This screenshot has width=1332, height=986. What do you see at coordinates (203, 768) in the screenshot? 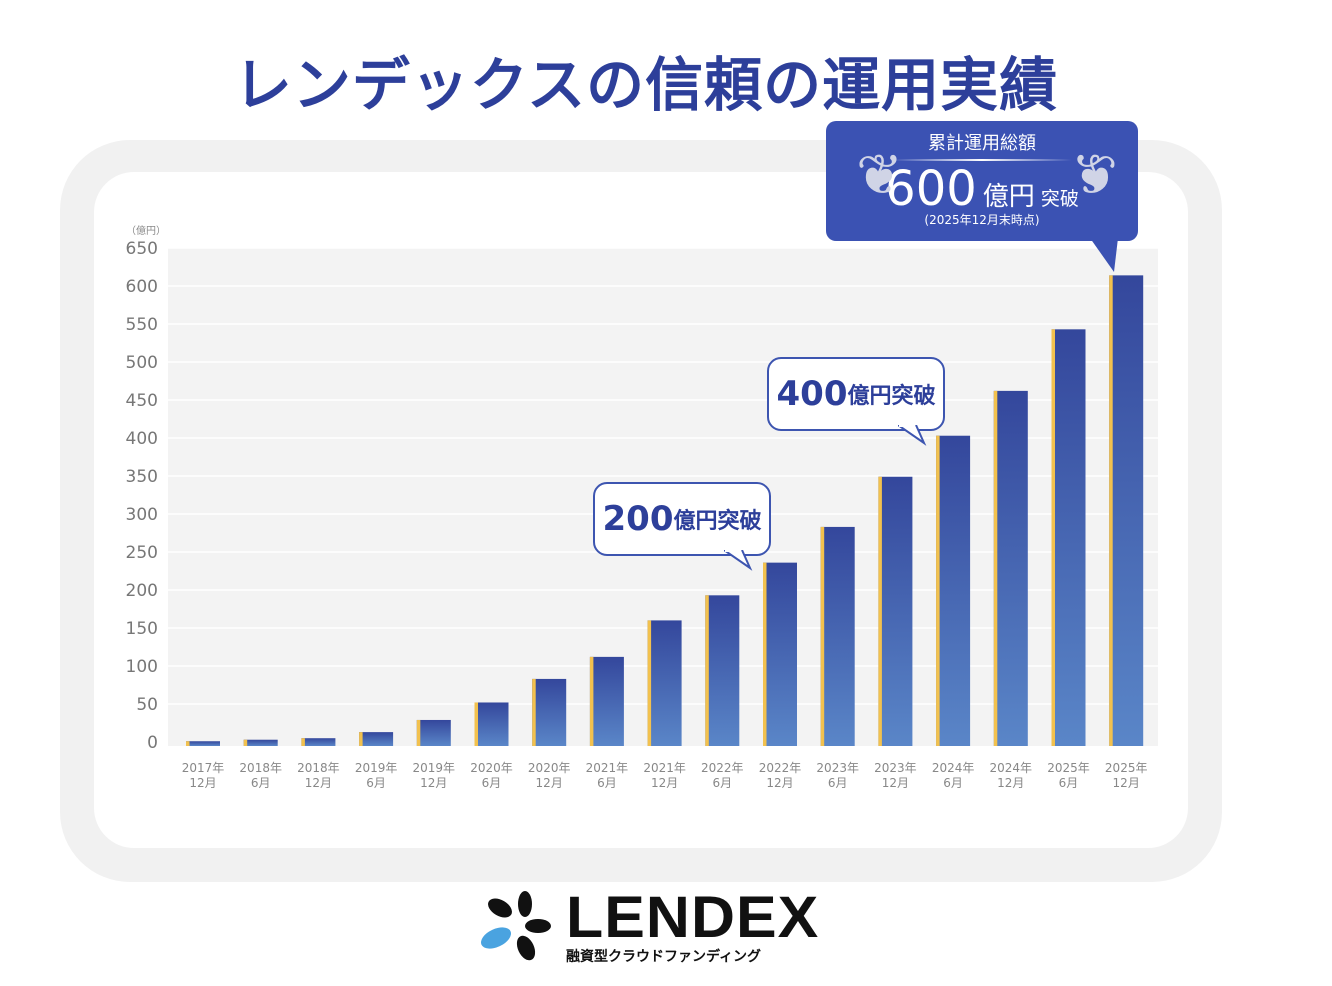
I see `x-tick-label-year: 2017年` at bounding box center [203, 768].